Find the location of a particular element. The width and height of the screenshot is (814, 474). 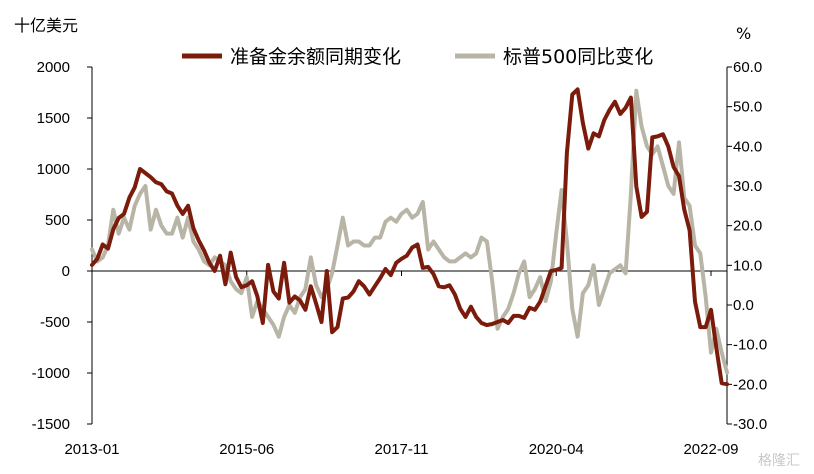

right-tick-label: 0.0 is located at coordinates (743, 305).